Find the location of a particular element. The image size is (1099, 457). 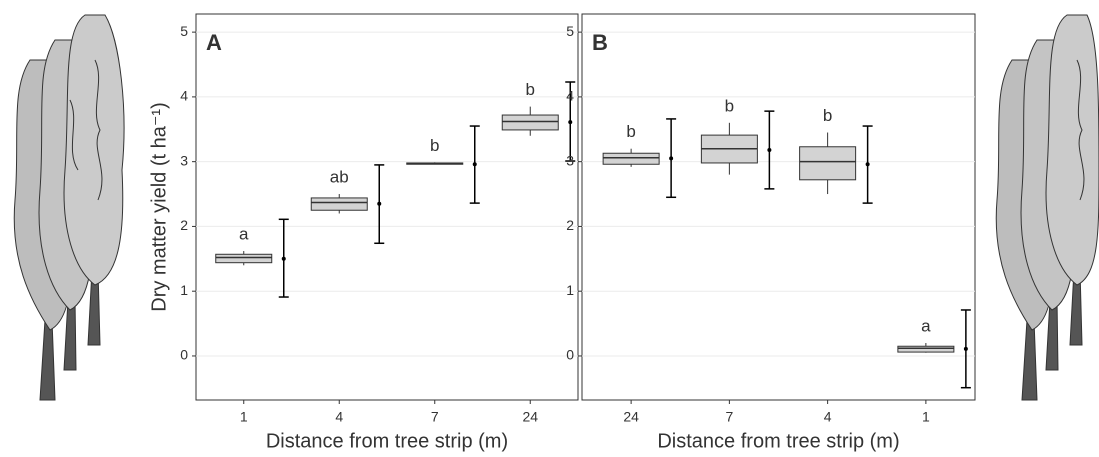

y-axis-label: Dry matter yield (t ha⁻¹) is located at coordinates (159, 206).